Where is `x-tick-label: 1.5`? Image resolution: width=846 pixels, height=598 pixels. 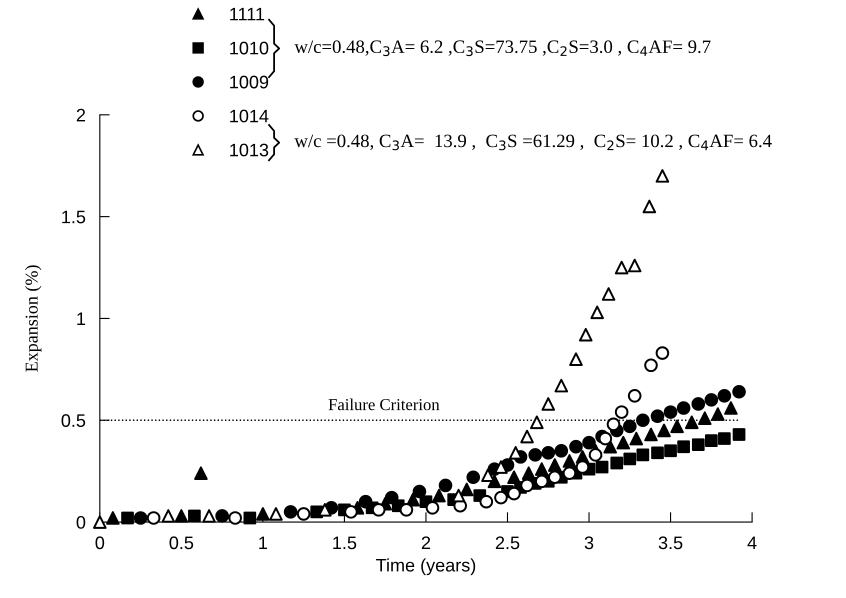 x-tick-label: 1.5 is located at coordinates (344, 543).